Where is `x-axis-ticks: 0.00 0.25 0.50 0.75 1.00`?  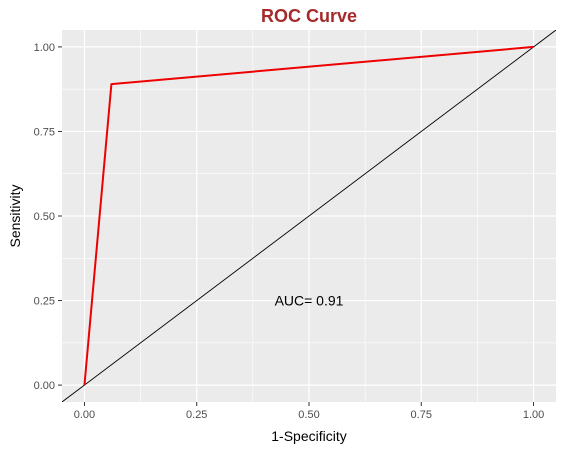
x-axis-ticks: 0.00 0.25 0.50 0.75 1.00 is located at coordinates (309, 411).